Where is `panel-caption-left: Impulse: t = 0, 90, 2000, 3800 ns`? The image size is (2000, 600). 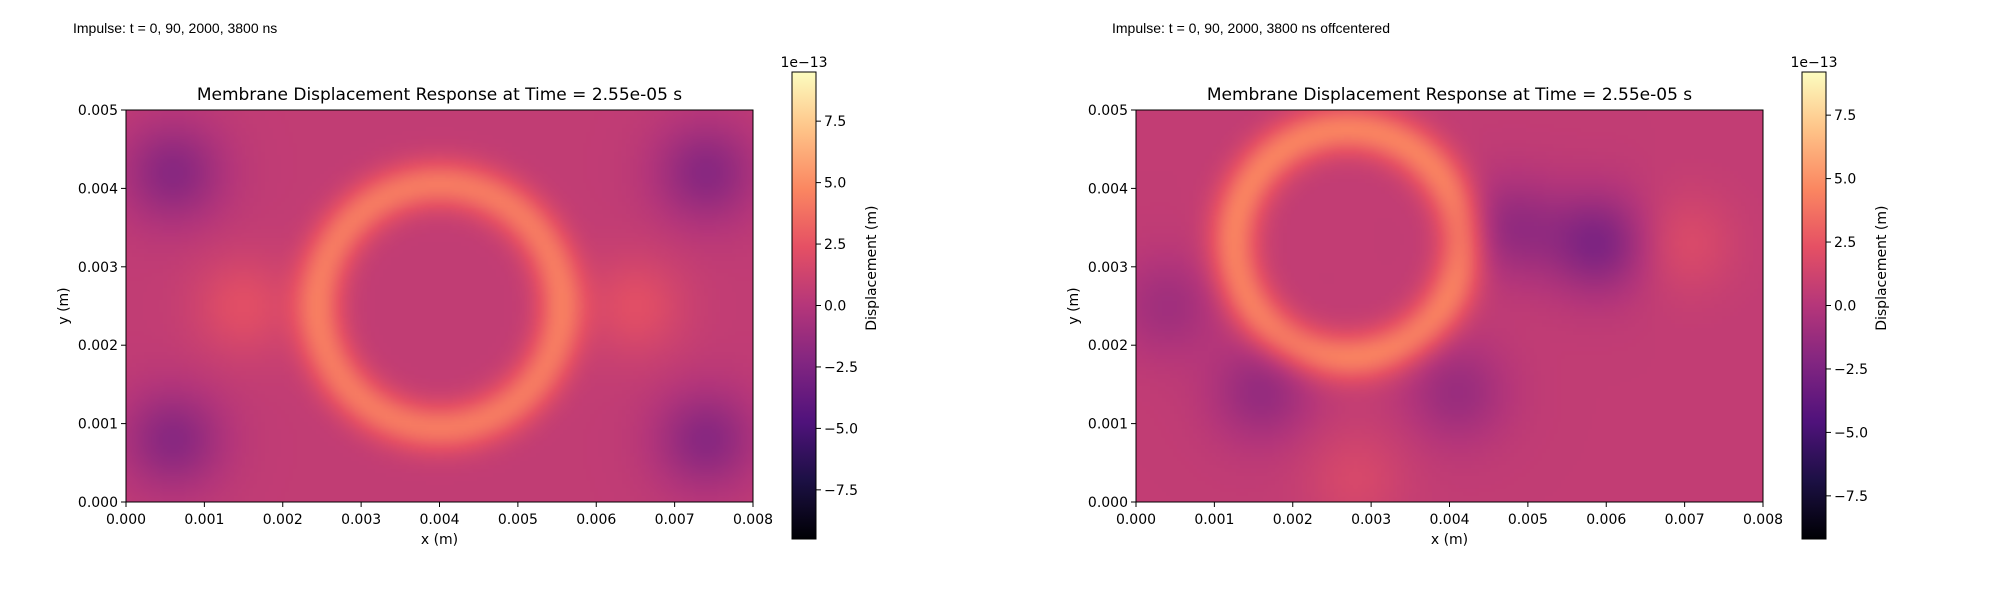 panel-caption-left: Impulse: t = 0, 90, 2000, 3800 ns is located at coordinates (175, 28).